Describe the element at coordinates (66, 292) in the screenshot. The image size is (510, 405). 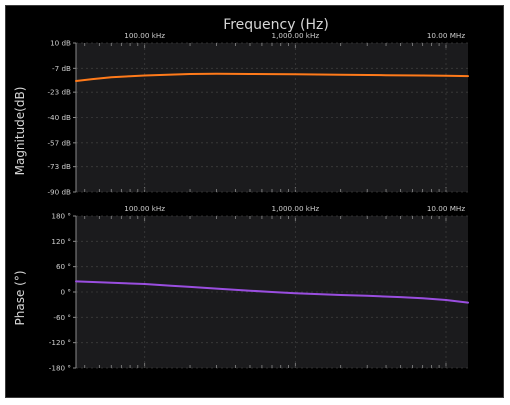
I see `phase-y-tick-label: 0 °` at that location.